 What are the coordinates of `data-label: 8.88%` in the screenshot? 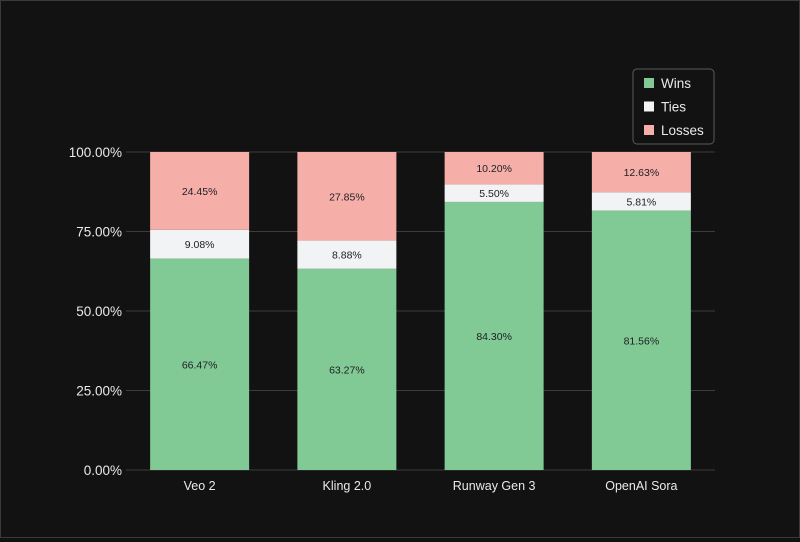 It's located at (347, 256).